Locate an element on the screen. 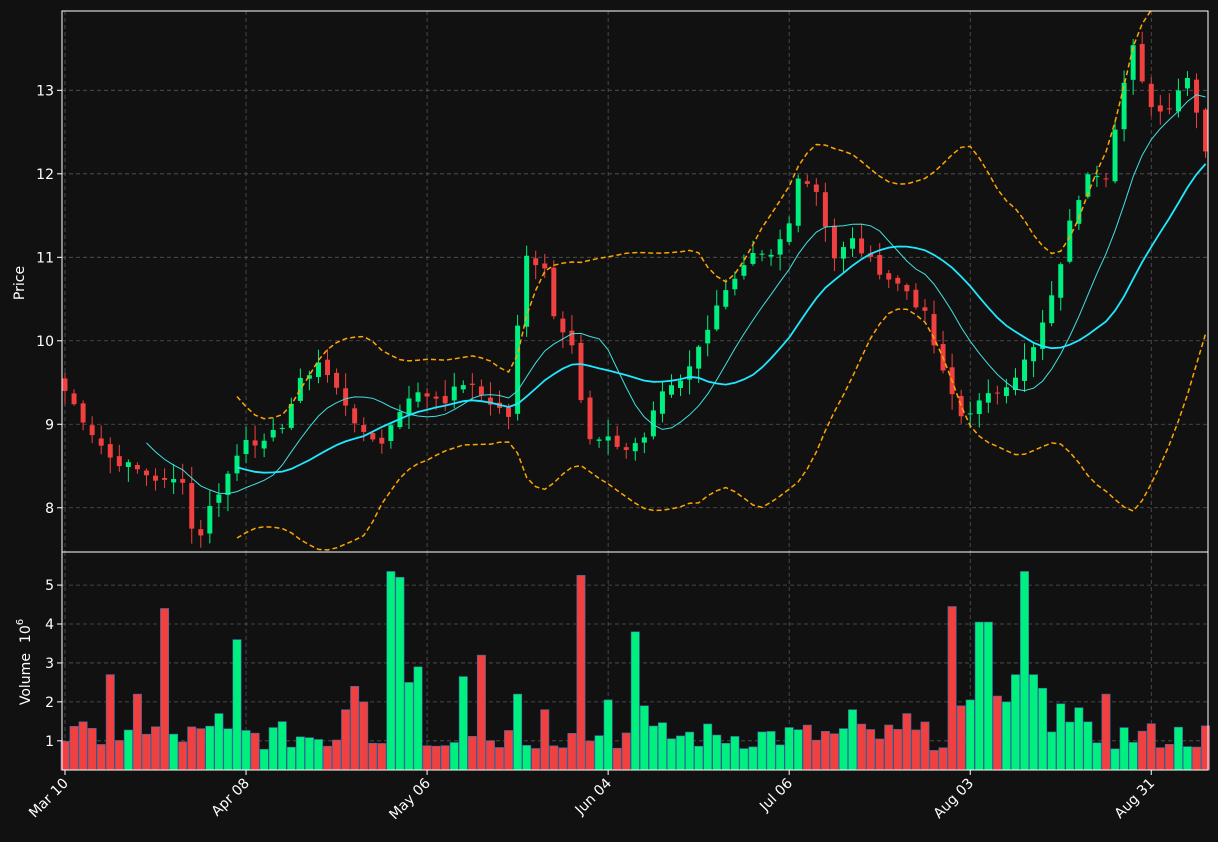 The height and width of the screenshot is (842, 1218). price-tick-label: 11 is located at coordinates (45, 258).